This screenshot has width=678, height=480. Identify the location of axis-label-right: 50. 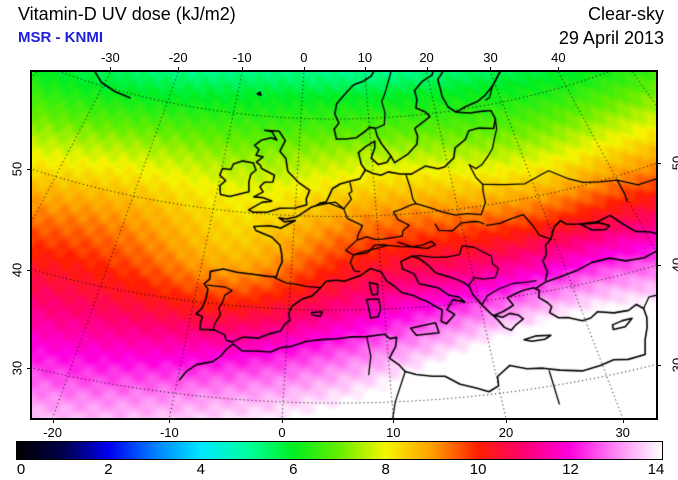
(673, 163).